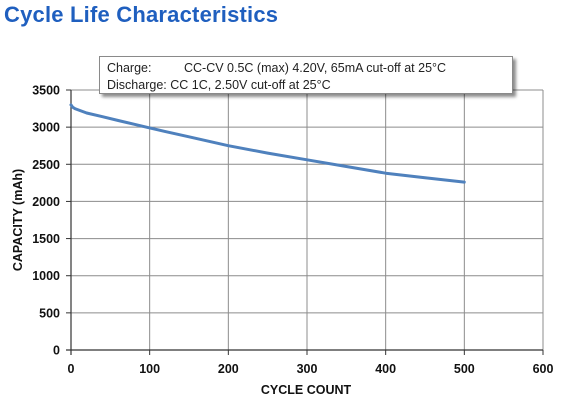 The height and width of the screenshot is (407, 567). Describe the element at coordinates (543, 369) in the screenshot. I see `x-tick-label: 600` at that location.